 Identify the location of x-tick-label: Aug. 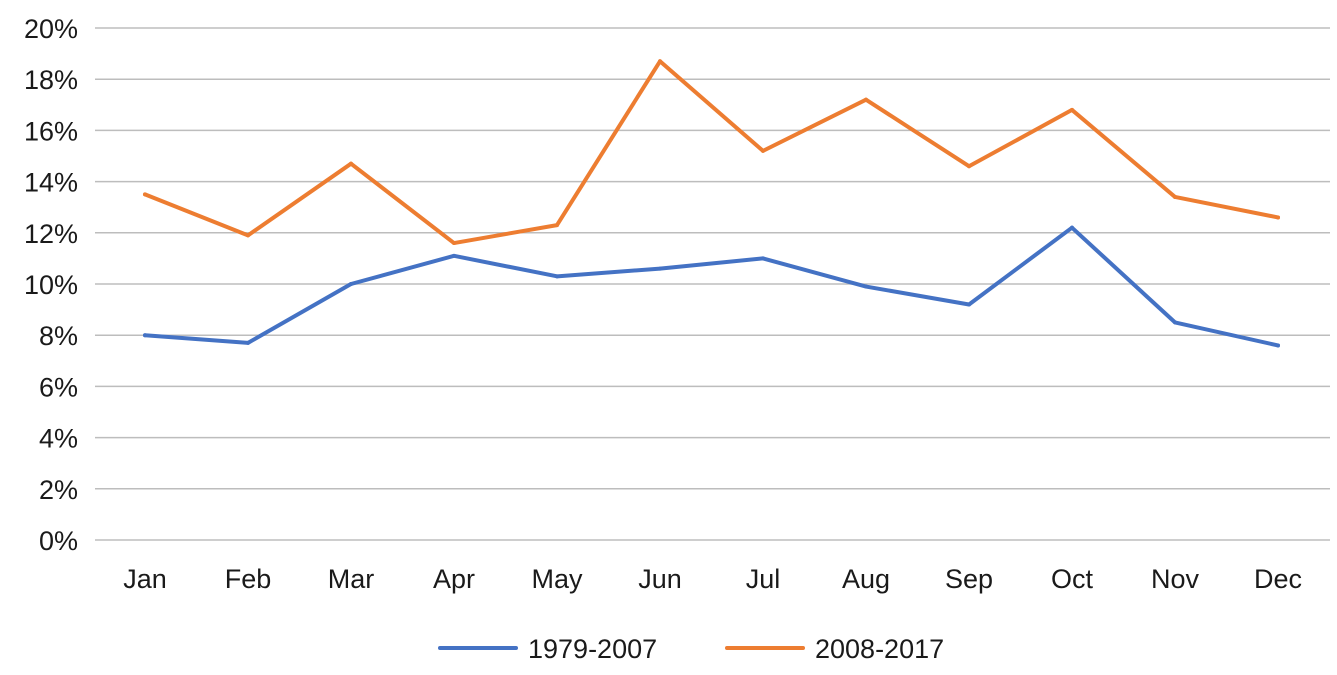
(866, 579).